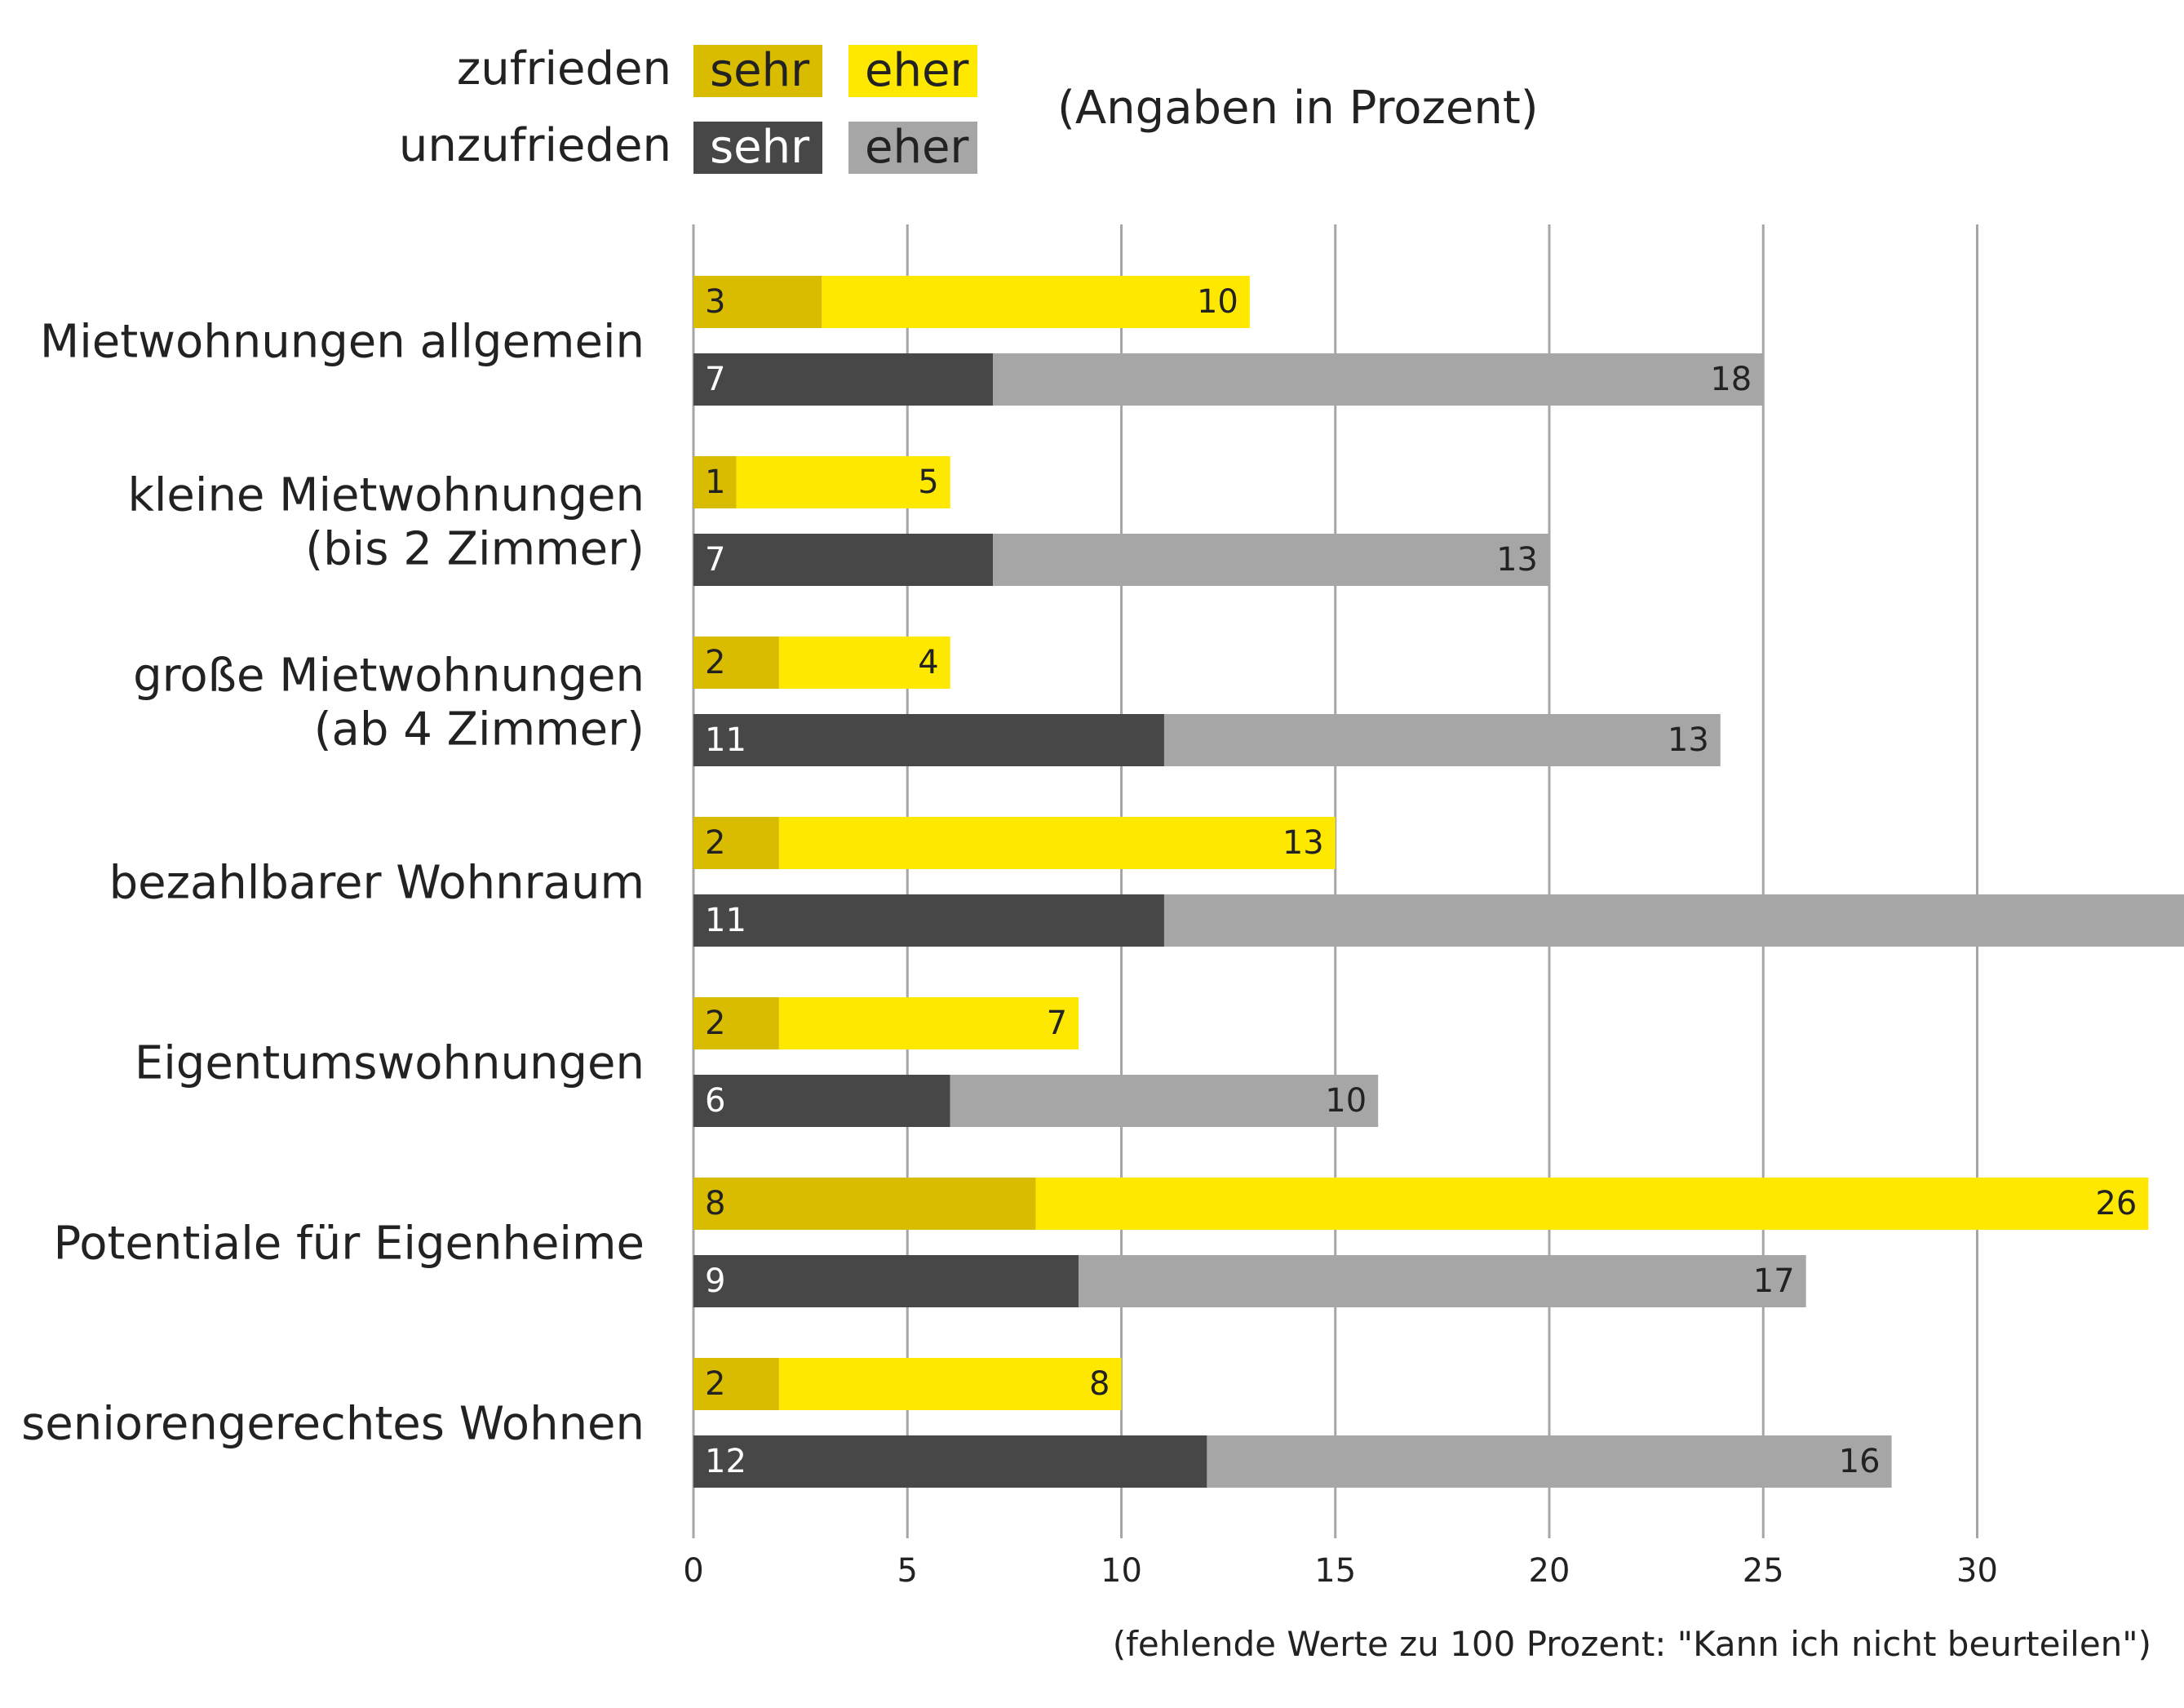 This screenshot has height=1708, width=2184. Describe the element at coordinates (1764, 1571) in the screenshot. I see `x-tick-label: 25` at that location.